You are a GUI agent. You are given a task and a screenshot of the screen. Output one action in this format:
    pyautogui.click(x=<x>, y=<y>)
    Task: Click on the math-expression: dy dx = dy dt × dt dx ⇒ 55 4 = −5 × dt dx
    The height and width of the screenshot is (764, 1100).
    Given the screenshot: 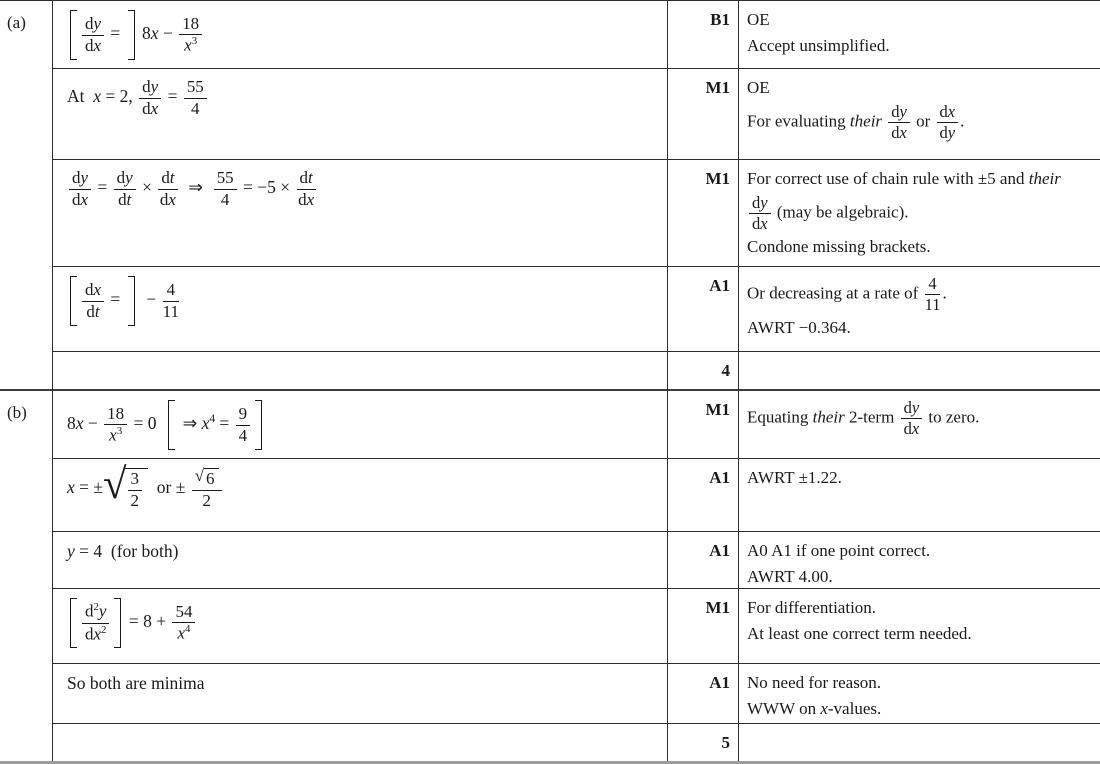 What is the action you would take?
    pyautogui.click(x=364, y=188)
    